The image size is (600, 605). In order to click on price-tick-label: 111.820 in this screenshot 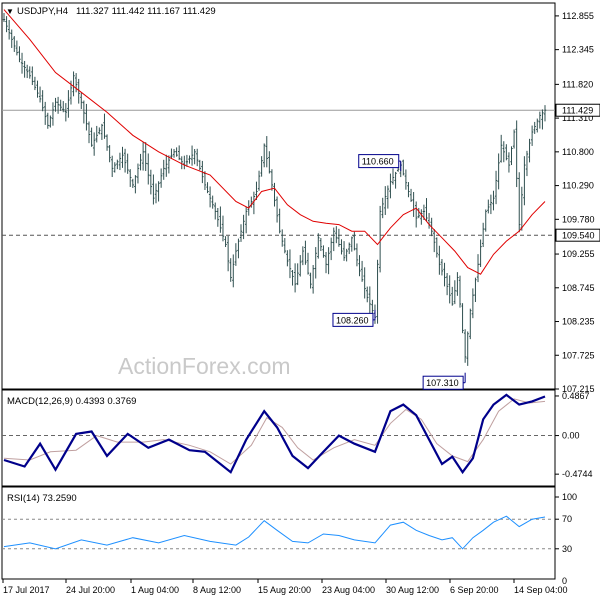, I will do `click(577, 84)`.